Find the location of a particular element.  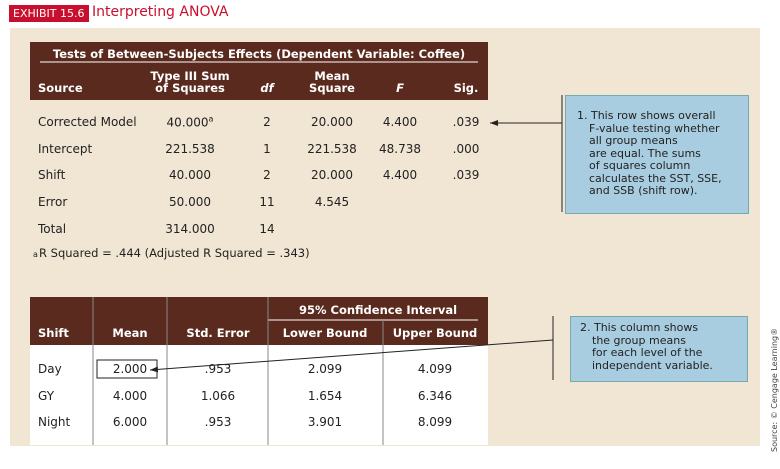

column-header: Mean is located at coordinates (130, 333).